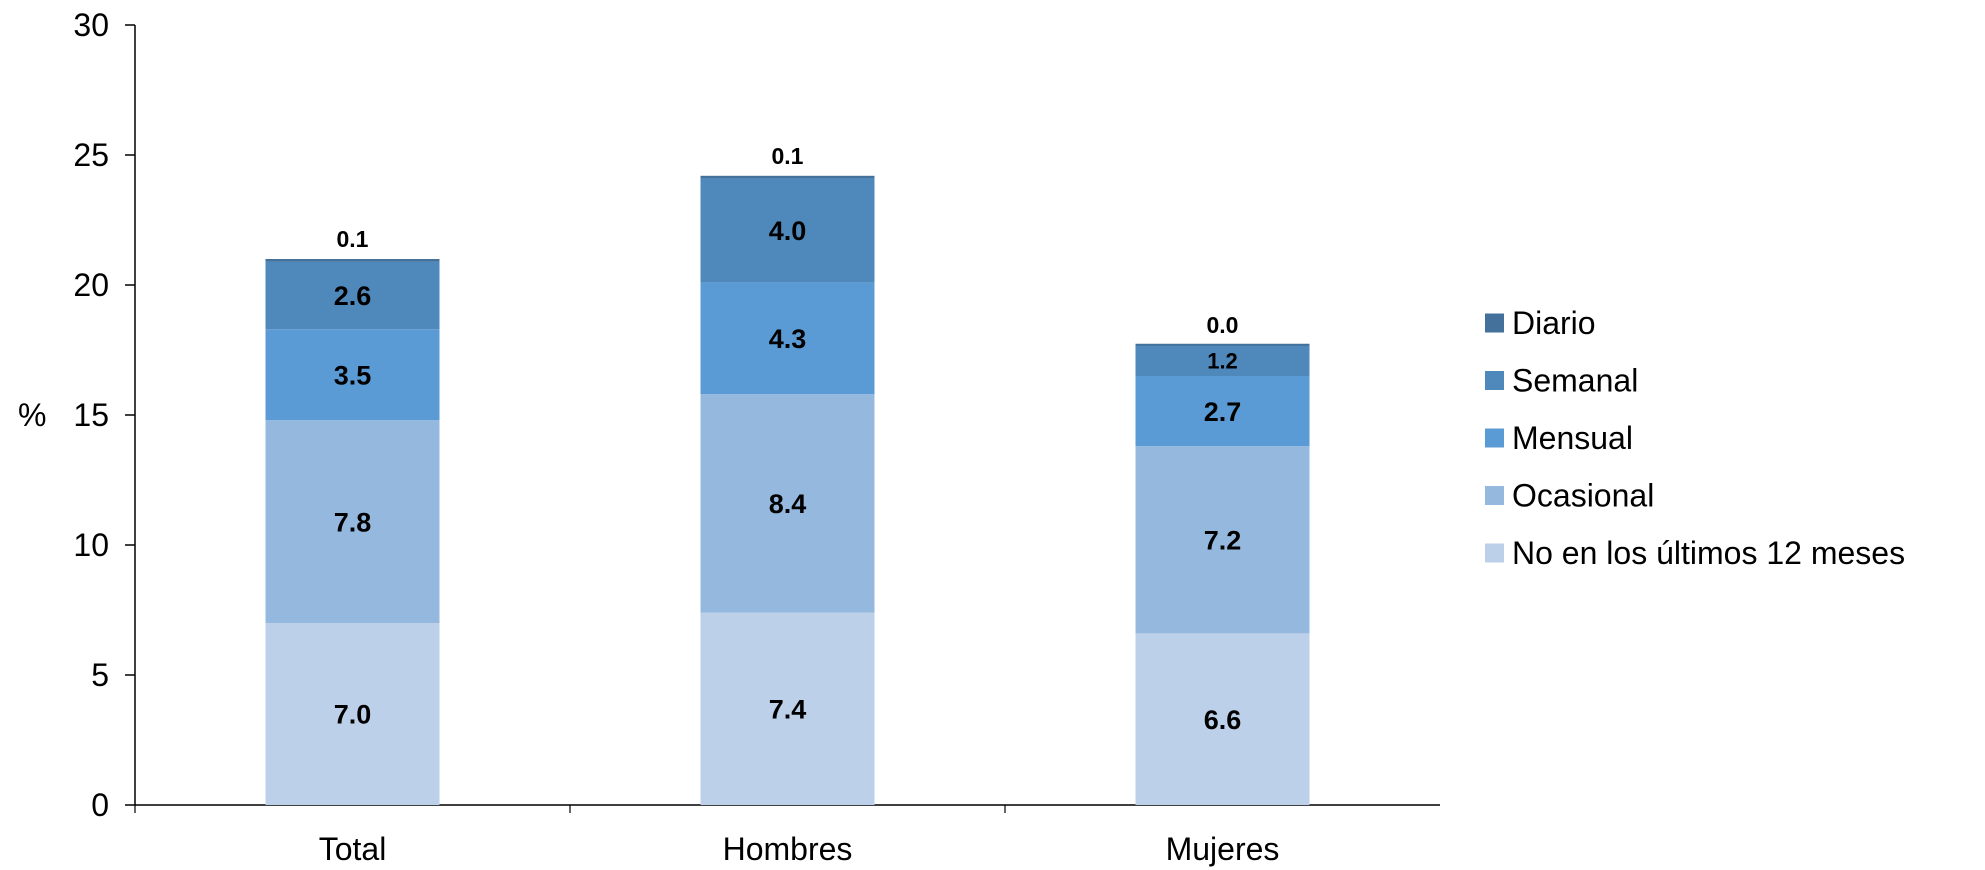 This screenshot has width=1985, height=870. I want to click on y-tick-label: 10, so click(91, 545).